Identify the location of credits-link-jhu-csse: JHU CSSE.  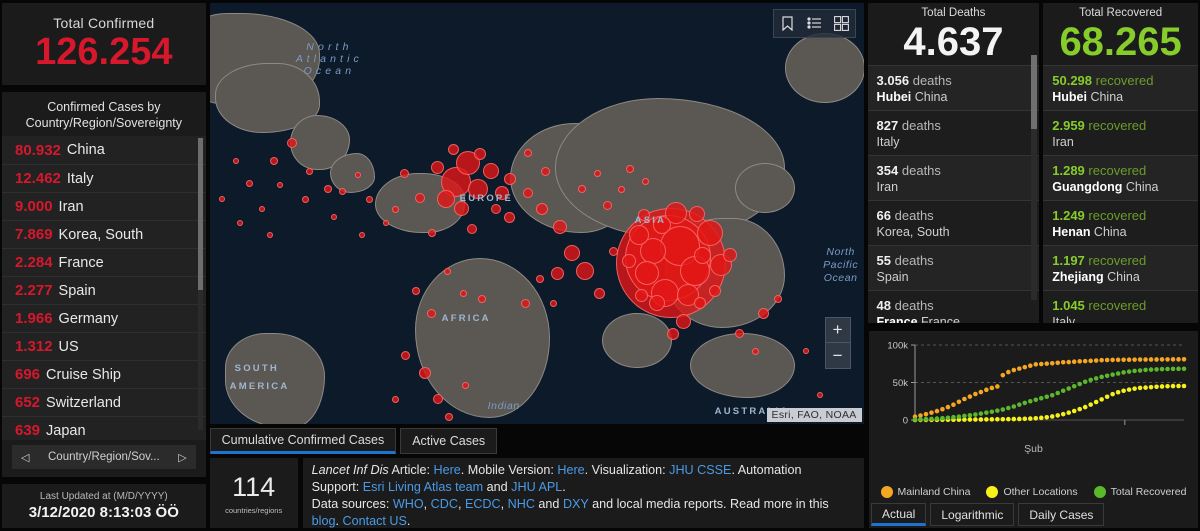
(700, 470).